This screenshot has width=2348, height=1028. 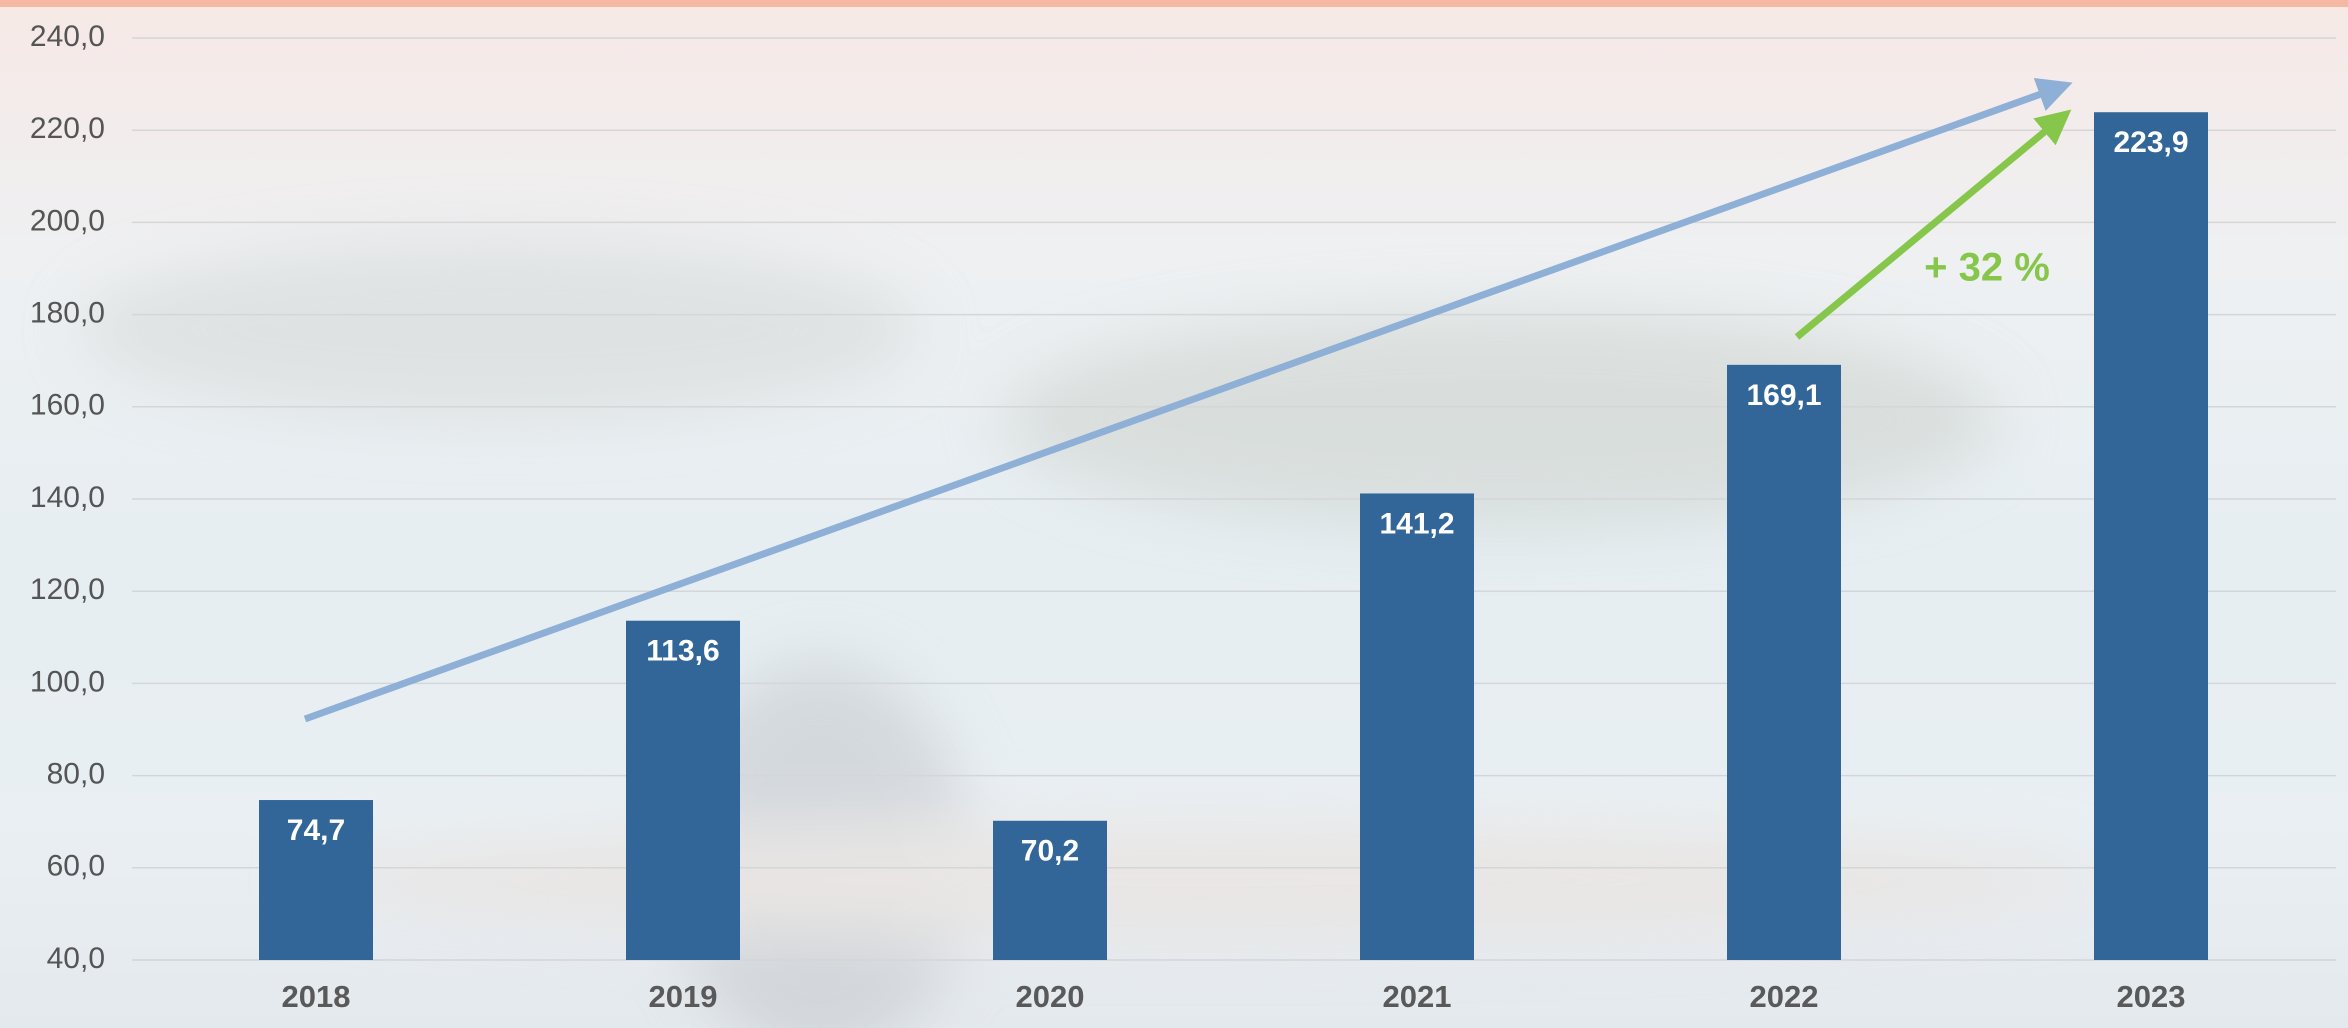 I want to click on x-tick-label: 2022, so click(x=1784, y=996).